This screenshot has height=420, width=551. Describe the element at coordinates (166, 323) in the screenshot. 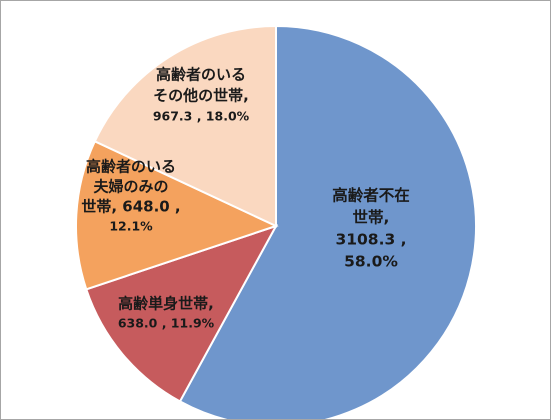

I see `data-label-line: 638.0 , 11.9%` at that location.